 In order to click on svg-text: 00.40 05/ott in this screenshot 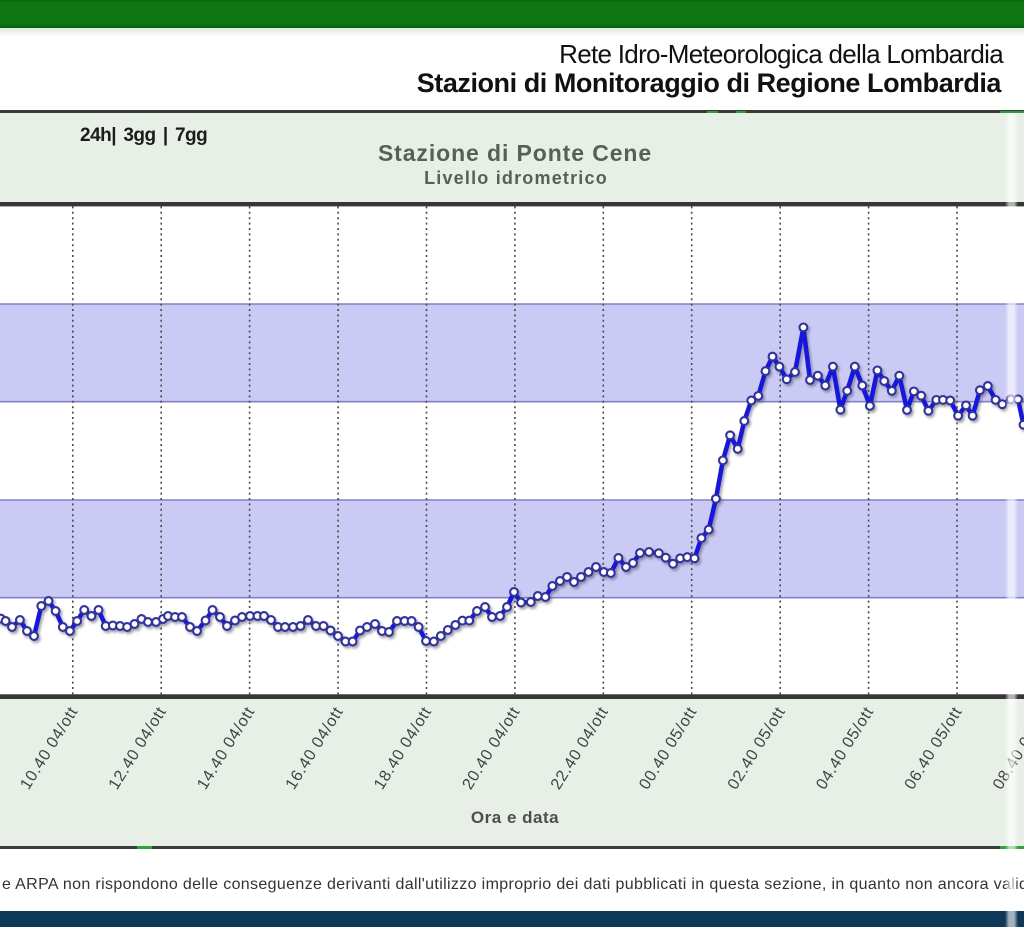, I will do `click(668, 747)`.